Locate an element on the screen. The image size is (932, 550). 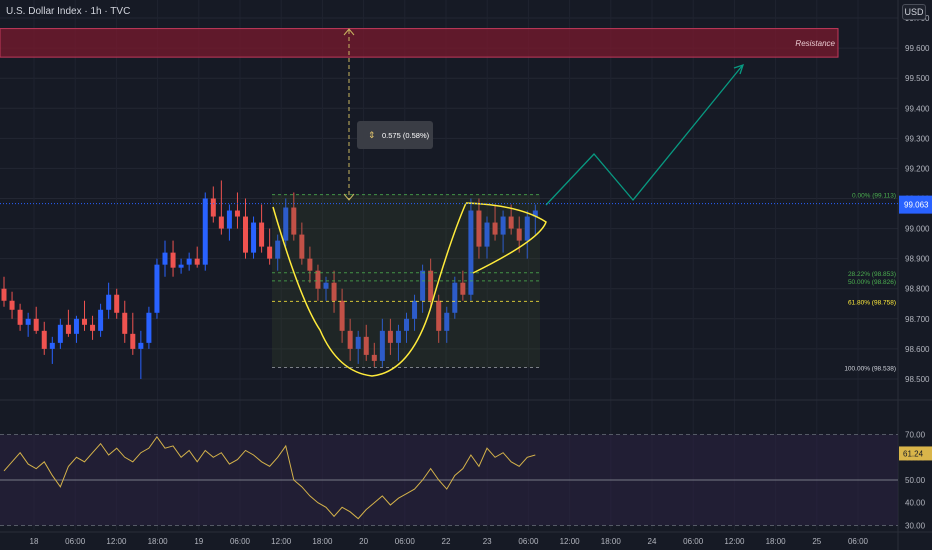
rsi-value-label: 61.24 is located at coordinates (913, 453).